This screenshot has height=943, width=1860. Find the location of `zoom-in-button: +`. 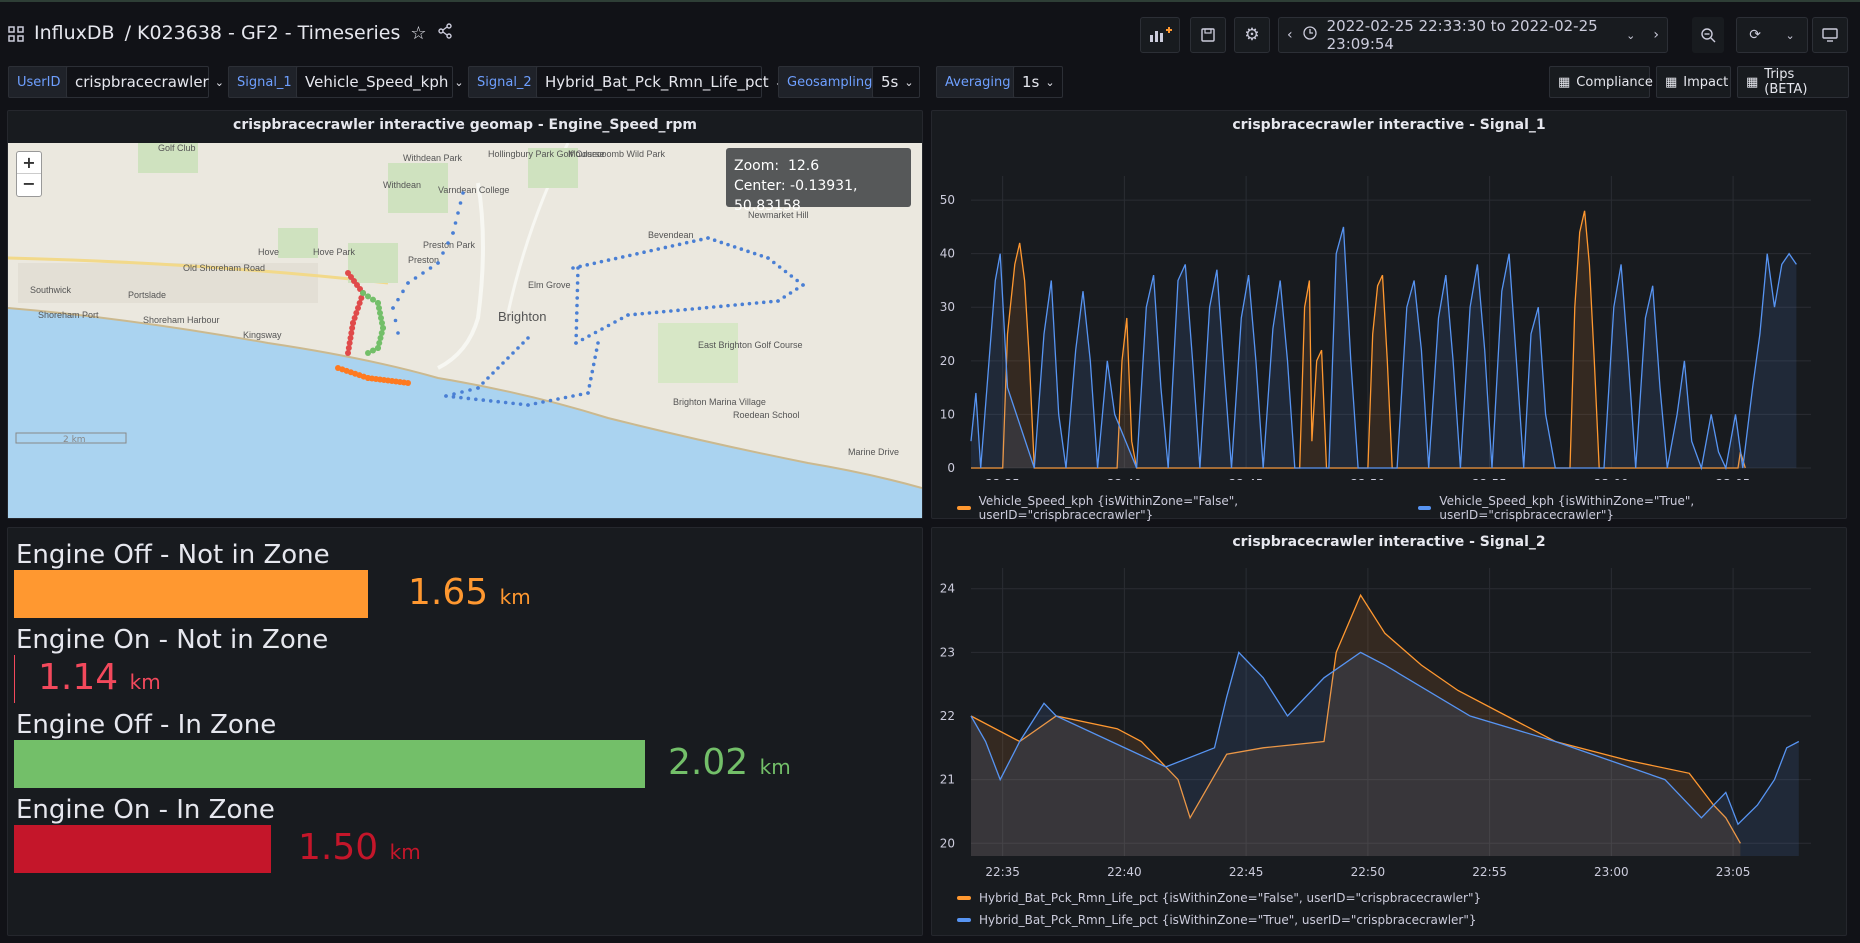

zoom-in-button: + is located at coordinates (29, 163).